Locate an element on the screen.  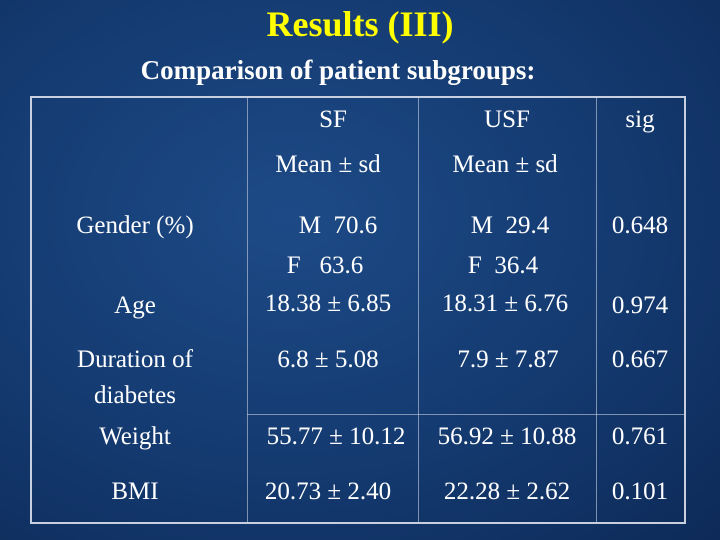
cell: 18.38 ± 6.85 is located at coordinates (328, 303).